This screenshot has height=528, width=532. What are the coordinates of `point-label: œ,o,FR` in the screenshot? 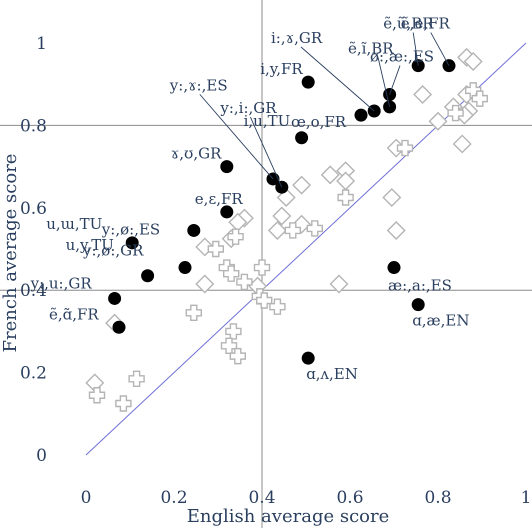 It's located at (319, 122).